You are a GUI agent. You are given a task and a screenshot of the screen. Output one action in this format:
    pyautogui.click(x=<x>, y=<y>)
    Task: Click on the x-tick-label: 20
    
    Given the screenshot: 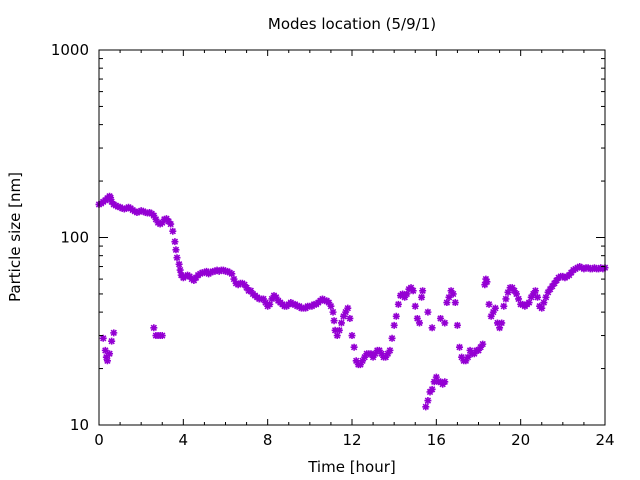 What is the action you would take?
    pyautogui.click(x=520, y=440)
    